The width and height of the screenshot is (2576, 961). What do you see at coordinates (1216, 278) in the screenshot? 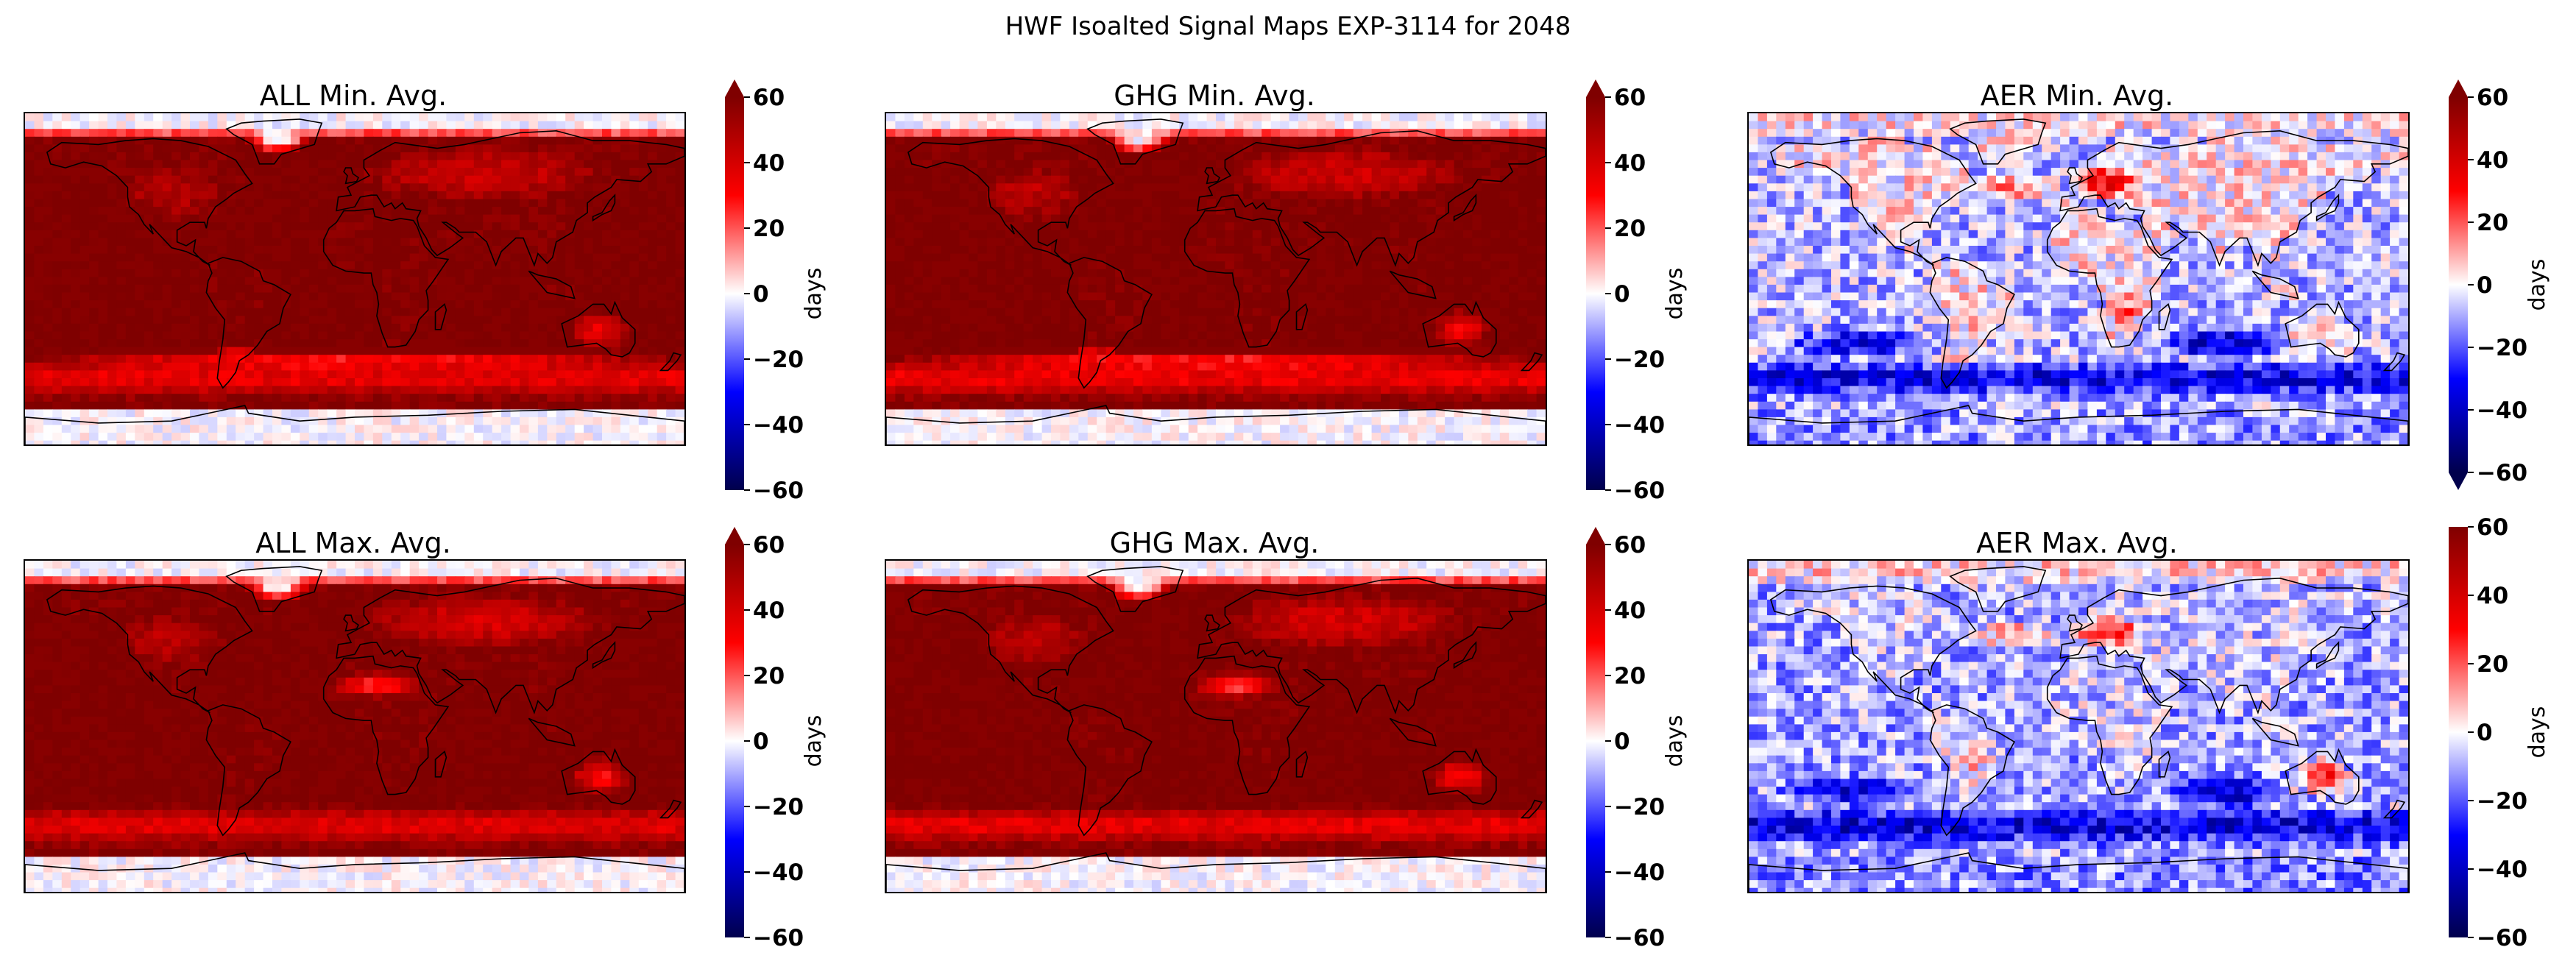
I see `heatmap-cells` at bounding box center [1216, 278].